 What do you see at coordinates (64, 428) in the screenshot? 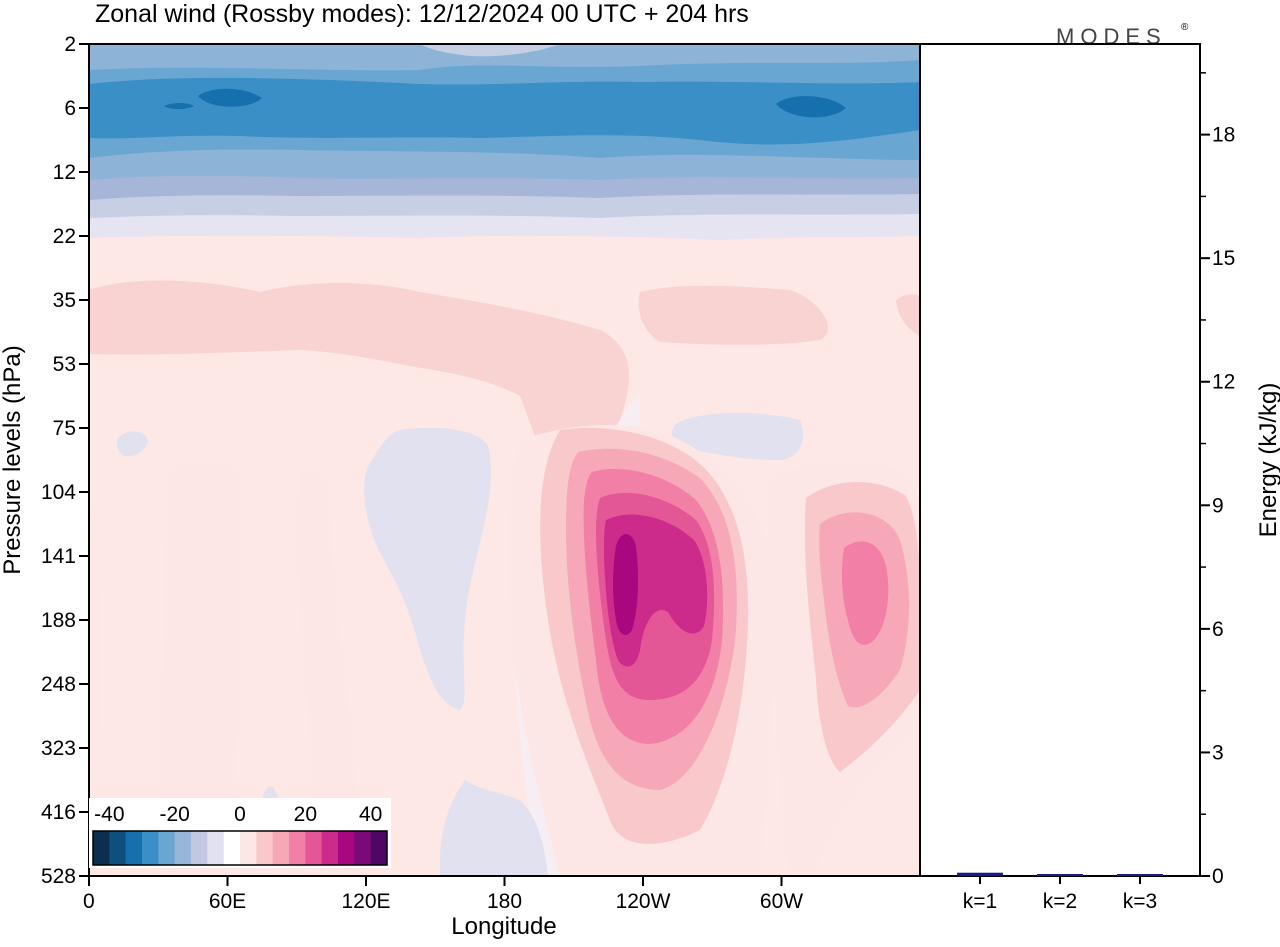
I see `y-tick-label: 75` at bounding box center [64, 428].